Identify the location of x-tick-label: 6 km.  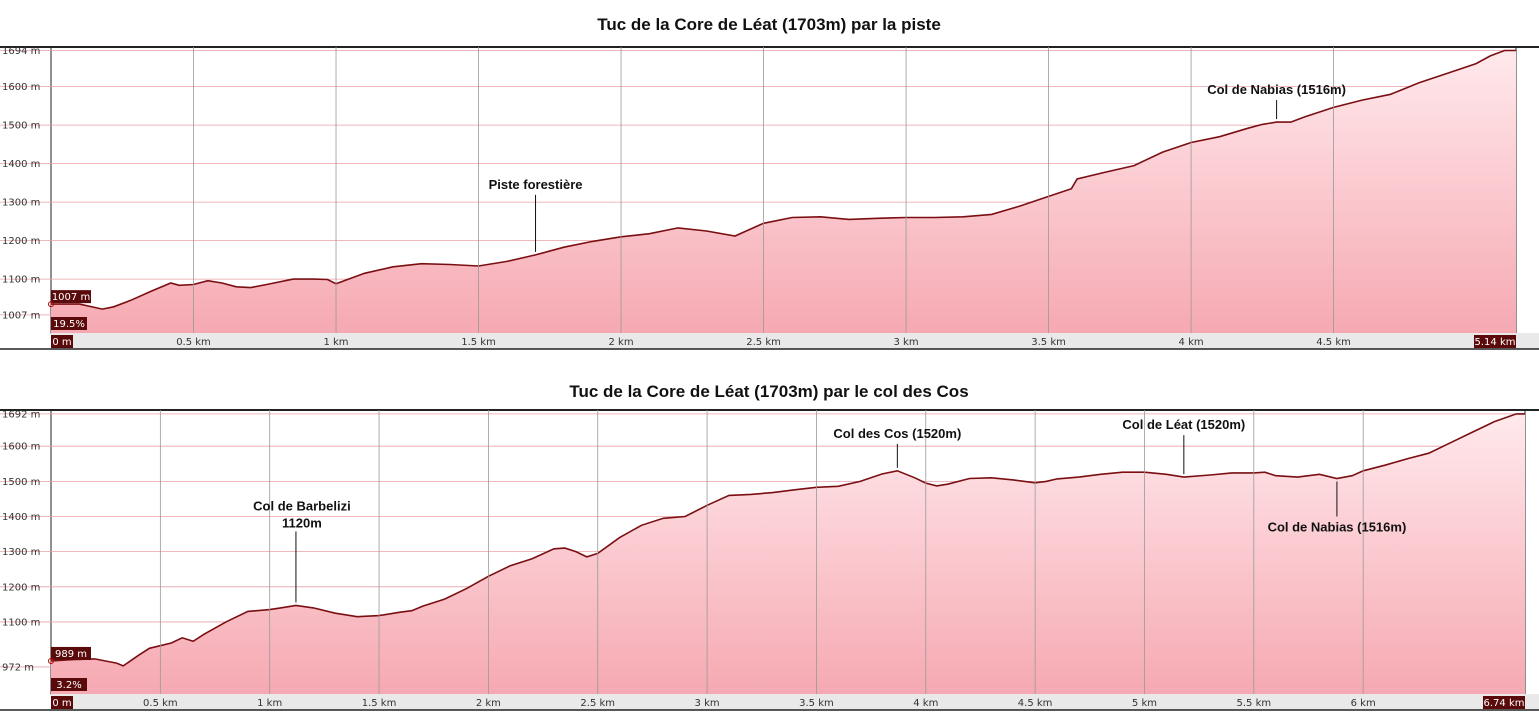
(1363, 703).